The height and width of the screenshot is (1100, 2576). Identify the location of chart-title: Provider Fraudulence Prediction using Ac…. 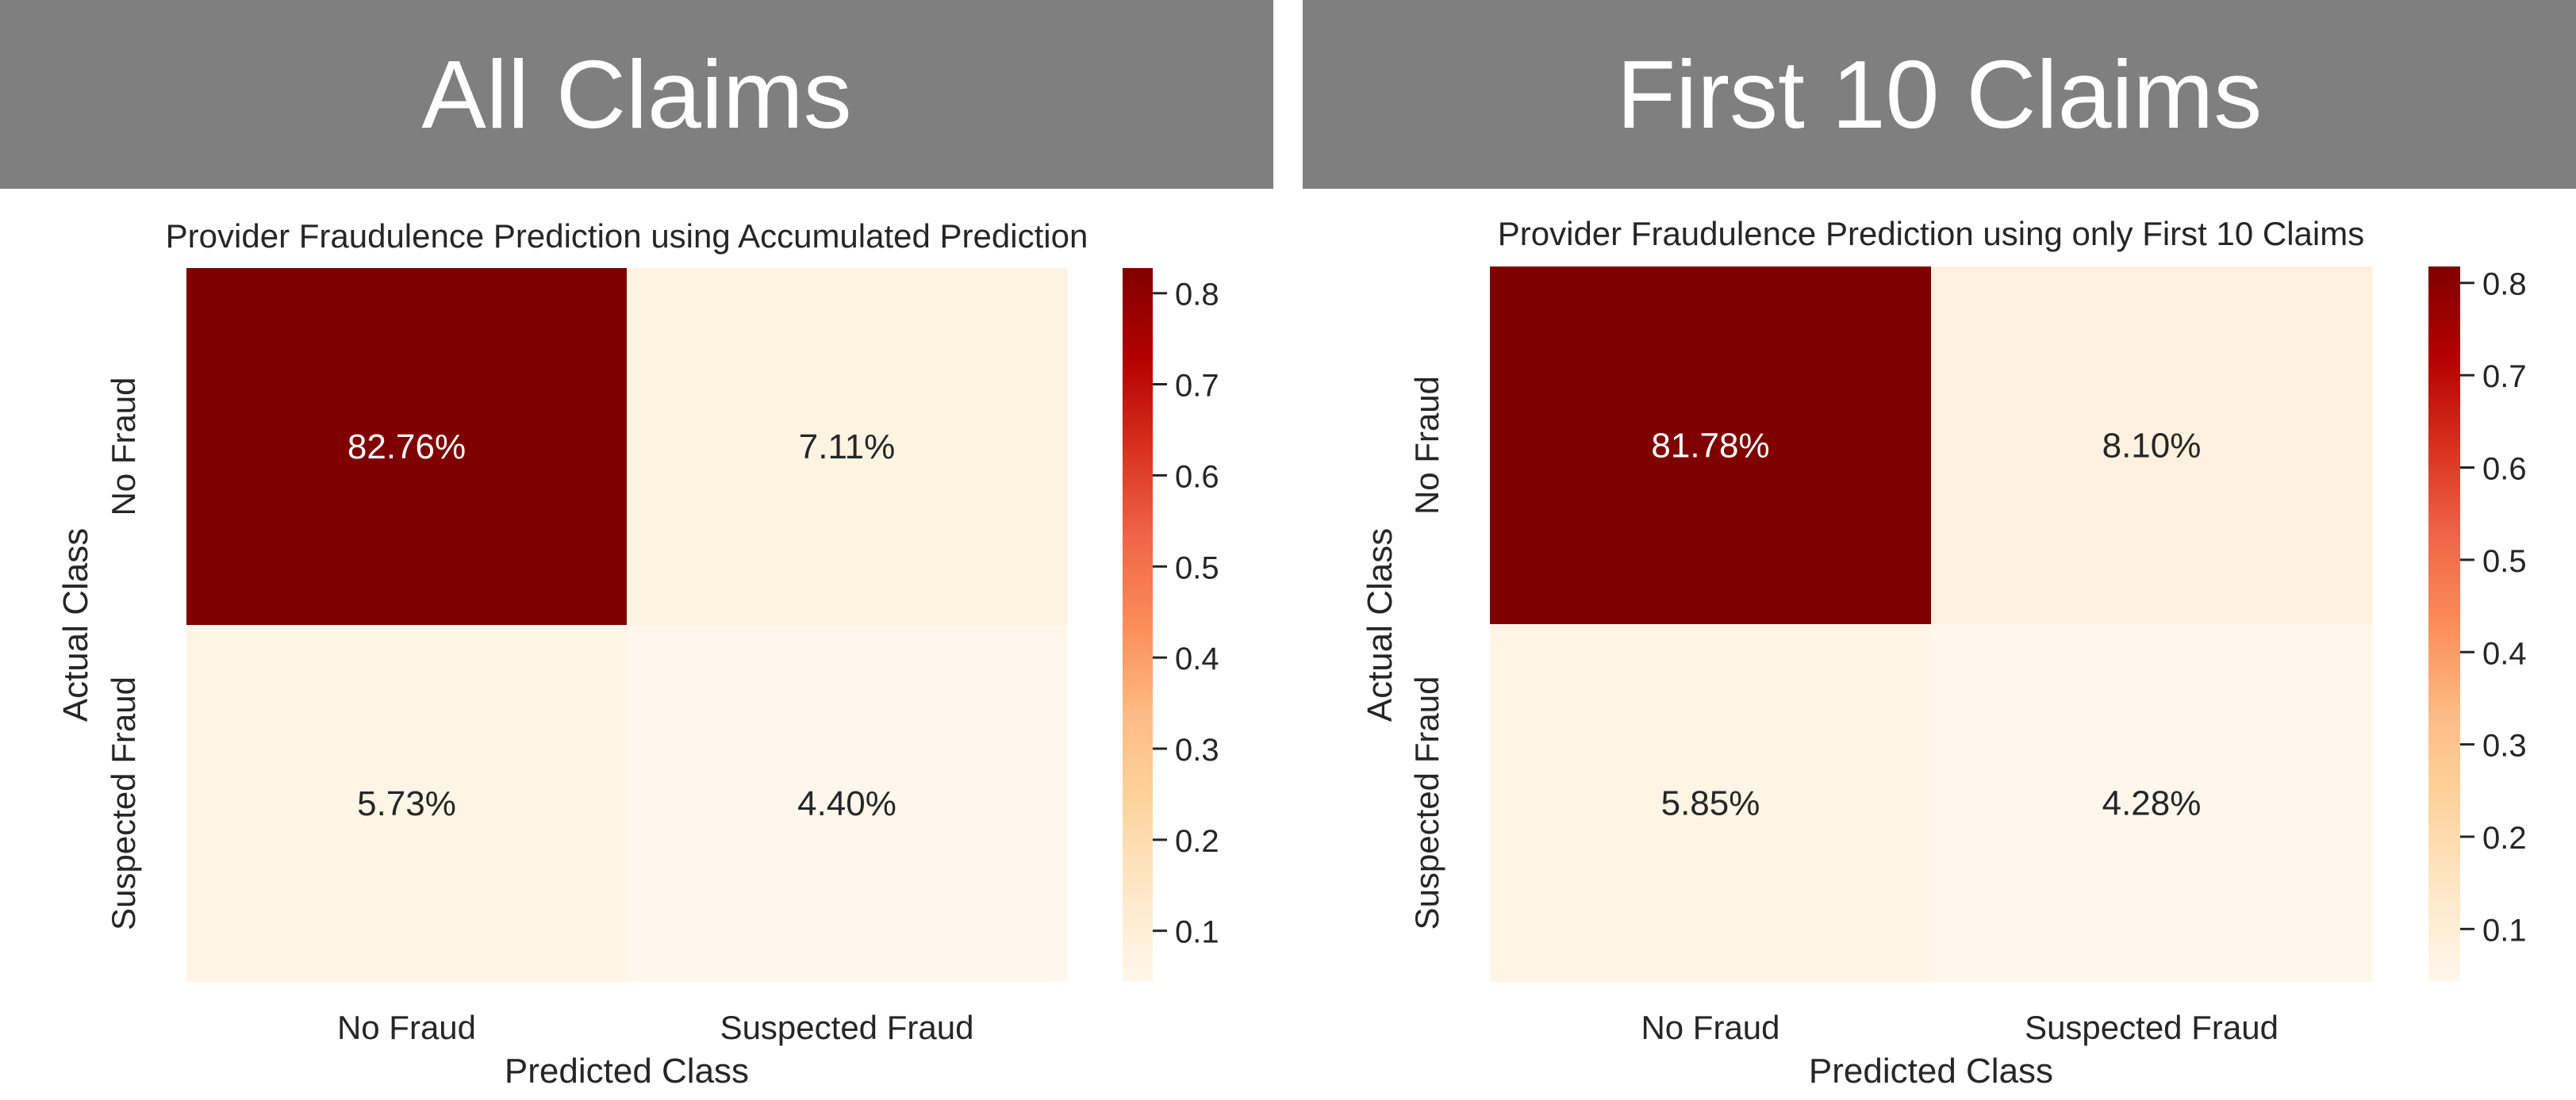
(627, 236).